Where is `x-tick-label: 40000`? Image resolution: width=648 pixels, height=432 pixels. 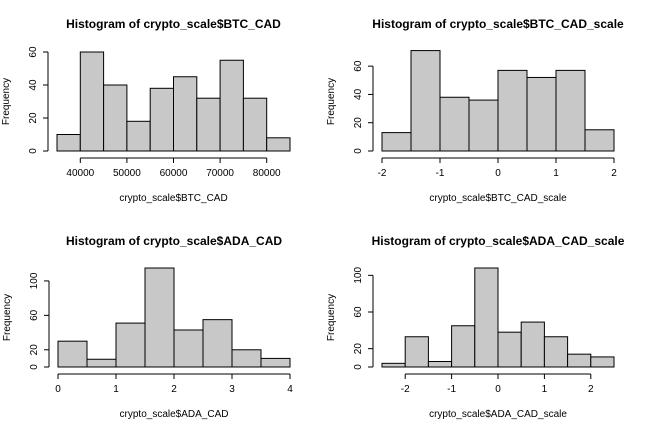
x-tick-label: 40000 is located at coordinates (80, 173).